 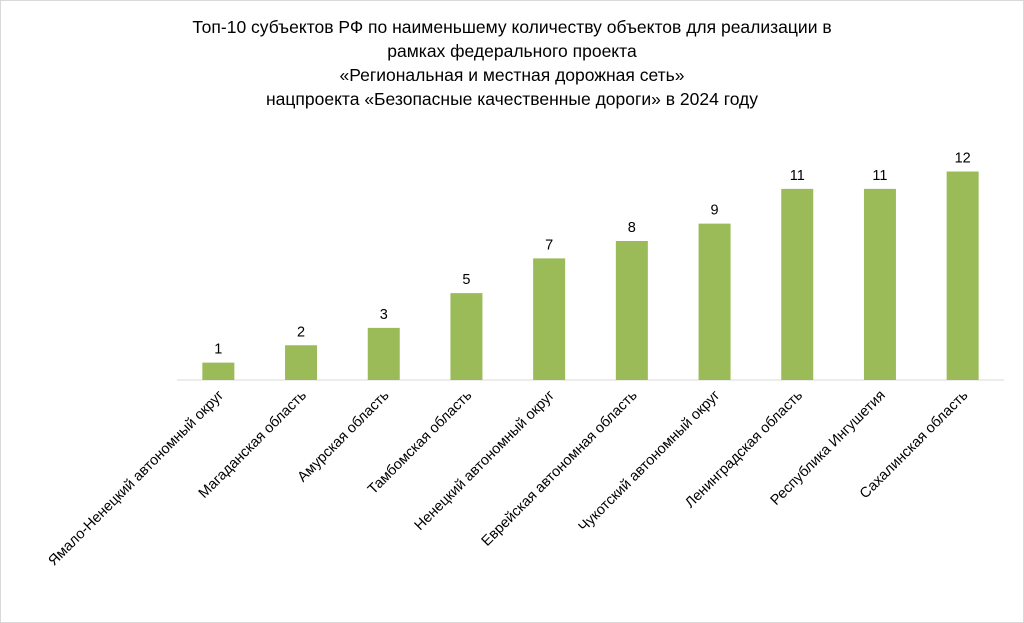 I want to click on chart-title-line-3: «Региональная и местная дорожная сеть», so click(x=512, y=75).